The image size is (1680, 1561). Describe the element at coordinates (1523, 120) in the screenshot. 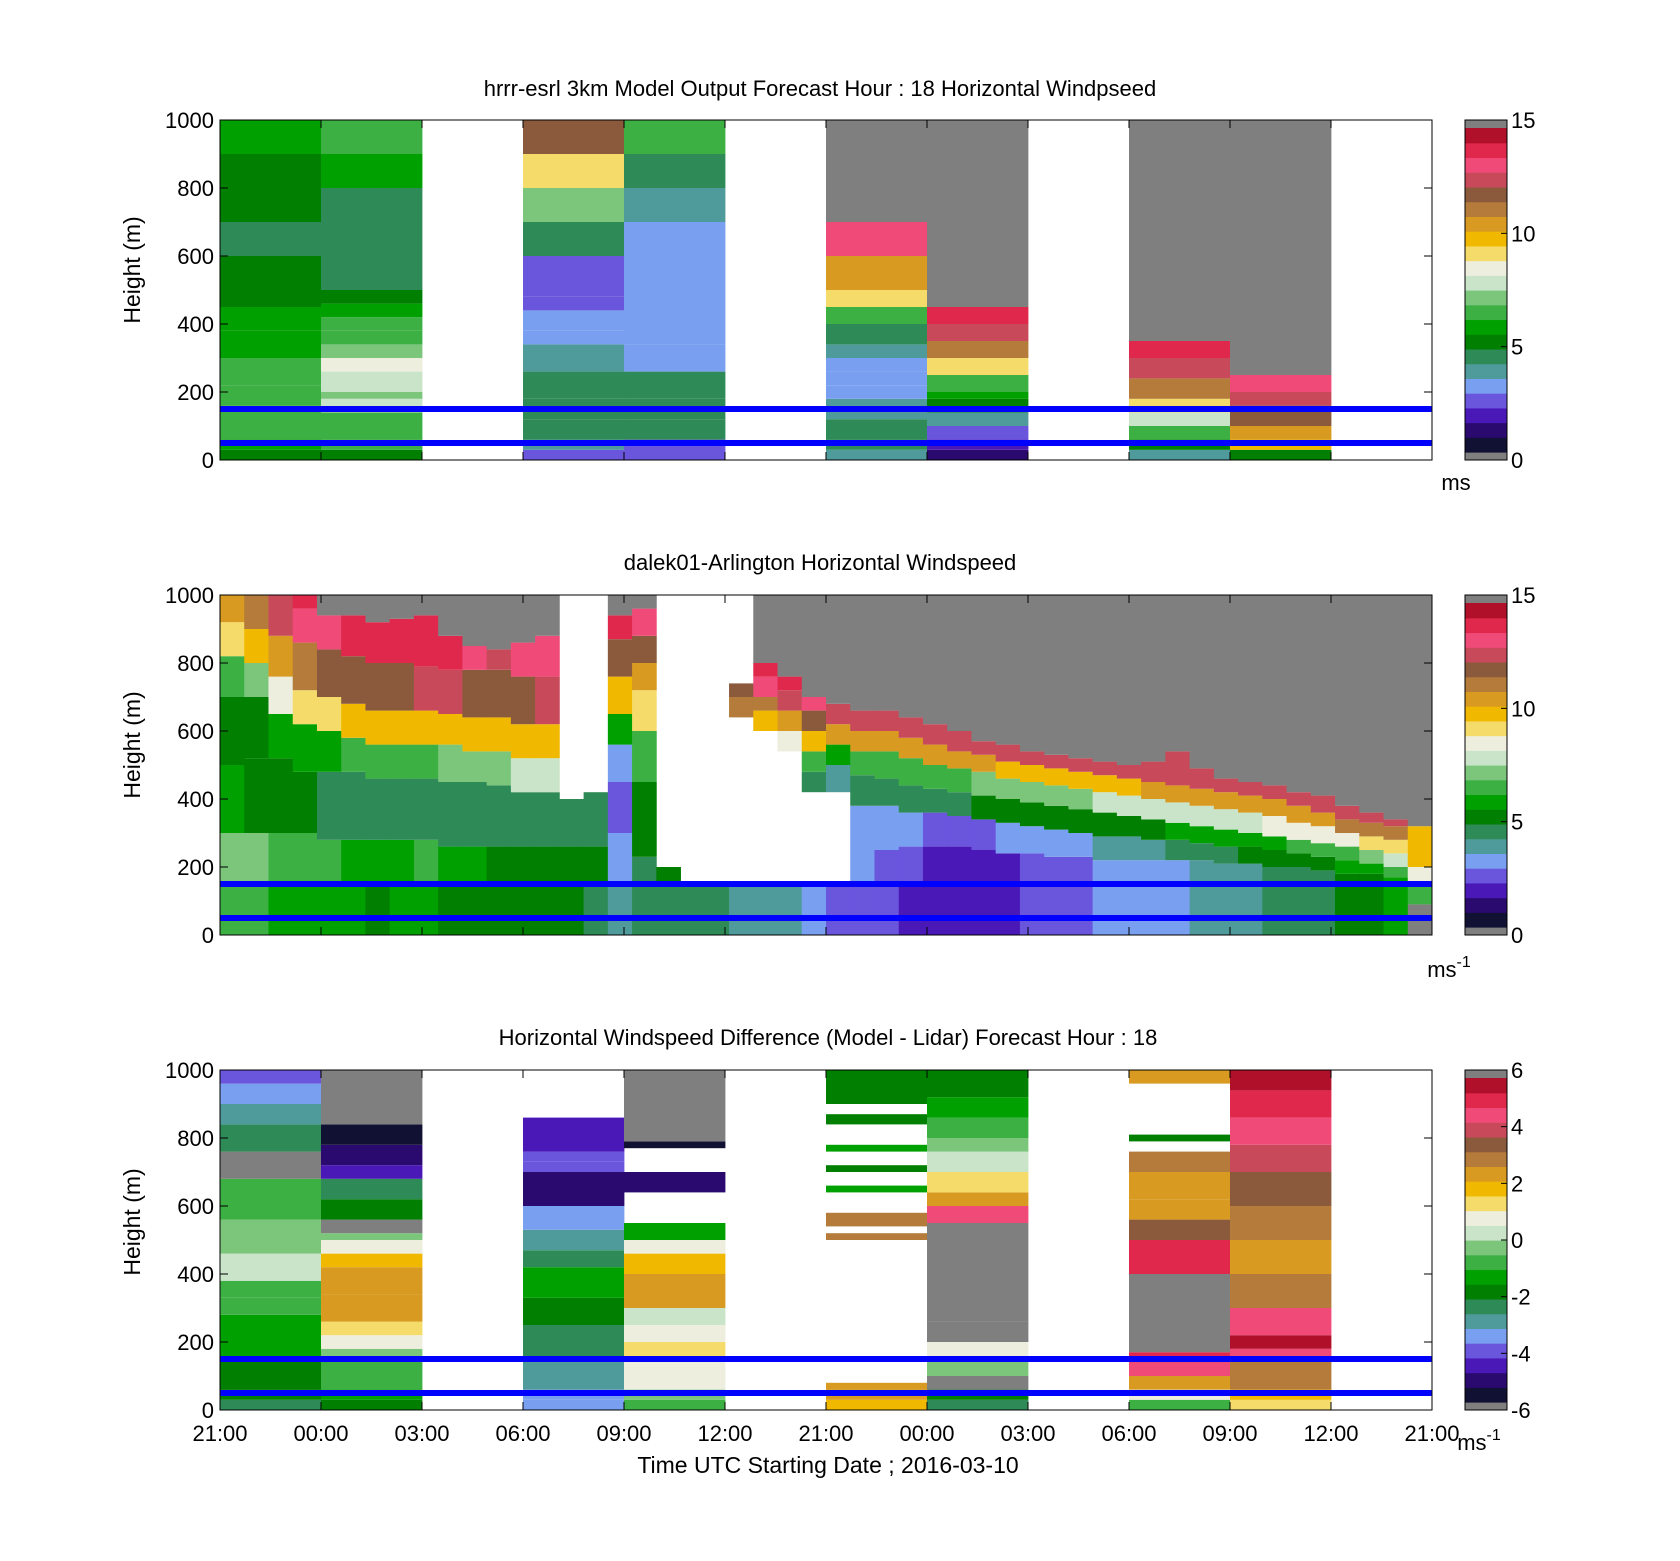

I see `colorbar-tick-label: 15` at that location.